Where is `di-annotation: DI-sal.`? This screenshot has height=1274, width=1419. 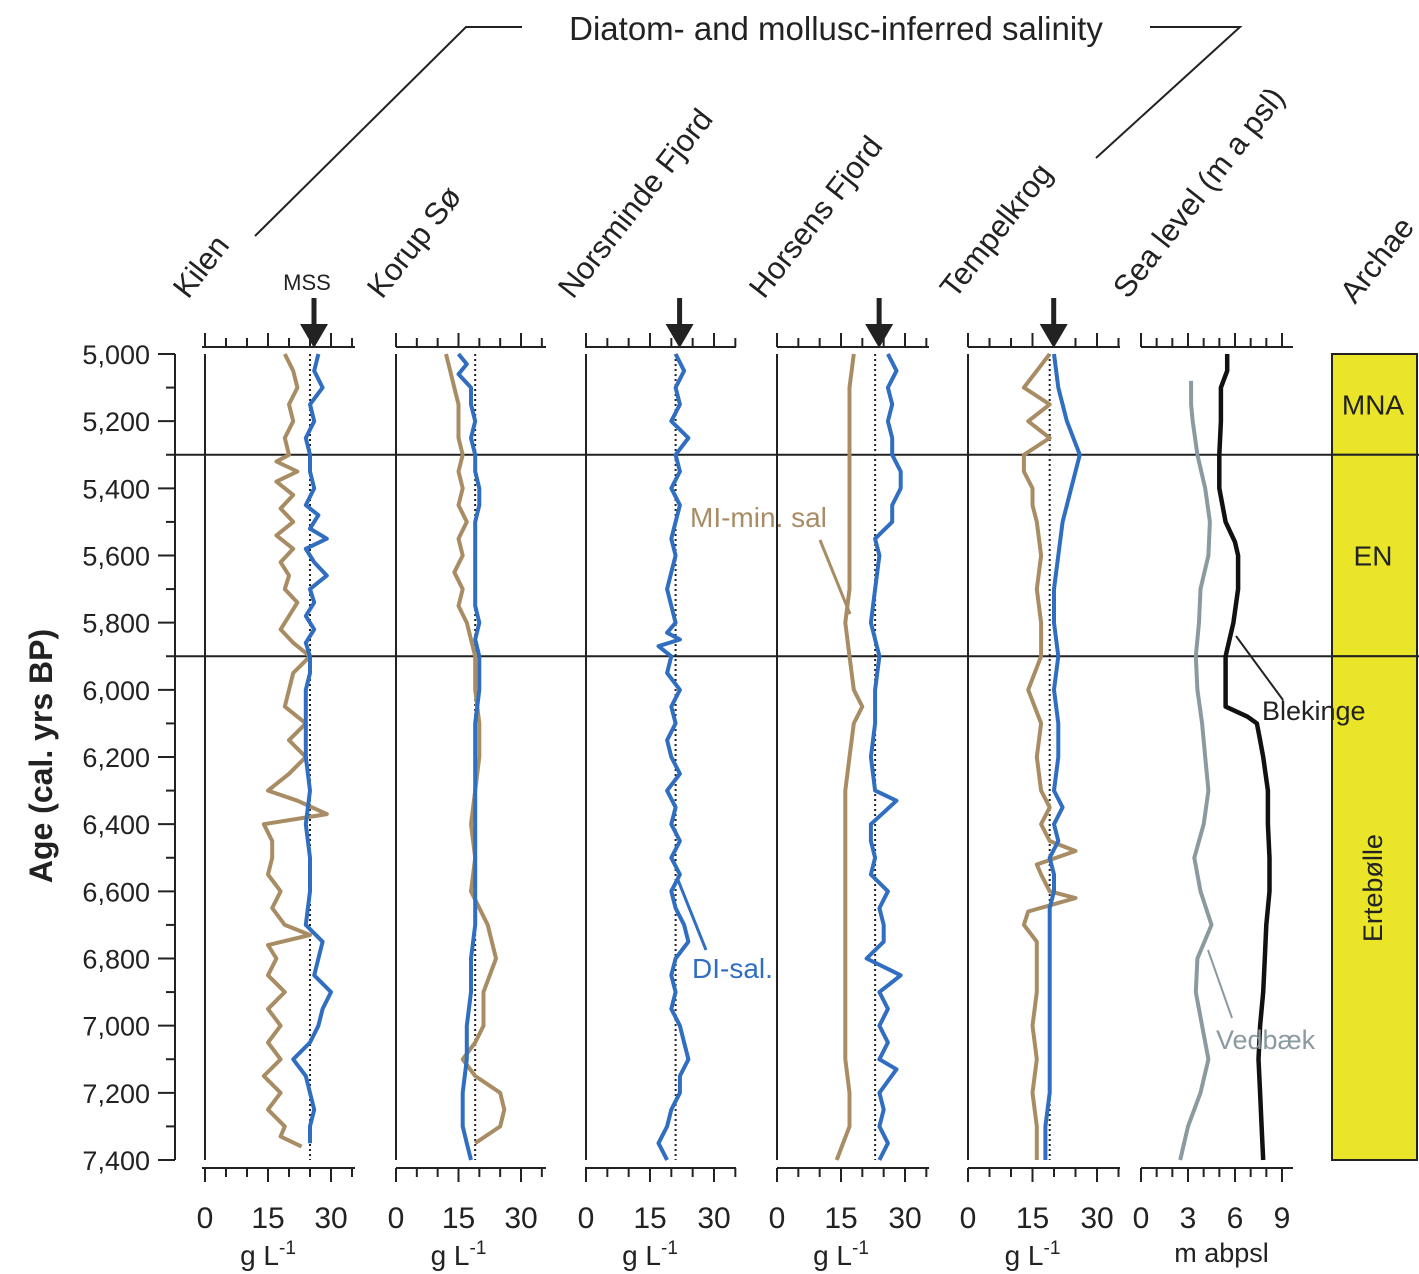
di-annotation: DI-sal. is located at coordinates (732, 968).